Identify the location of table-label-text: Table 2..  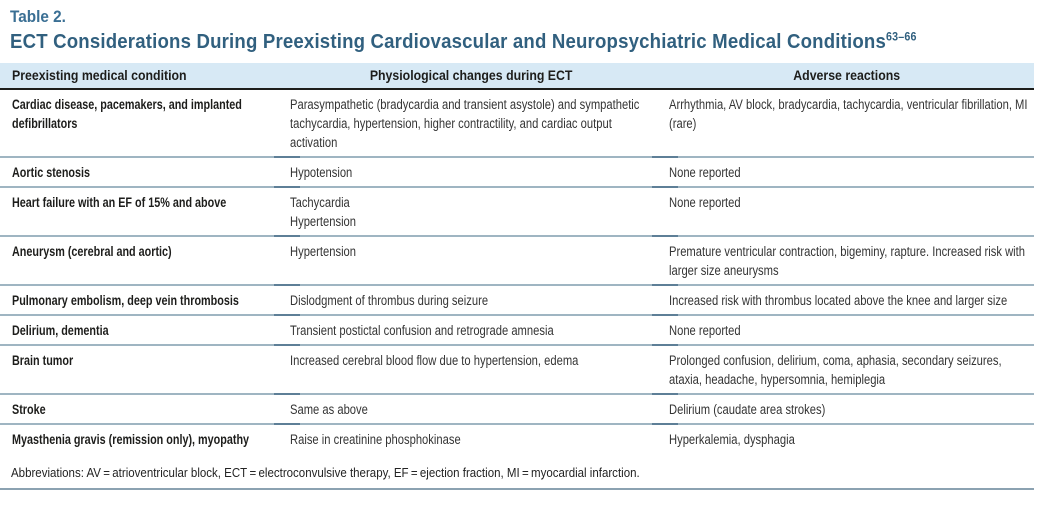
(38, 16).